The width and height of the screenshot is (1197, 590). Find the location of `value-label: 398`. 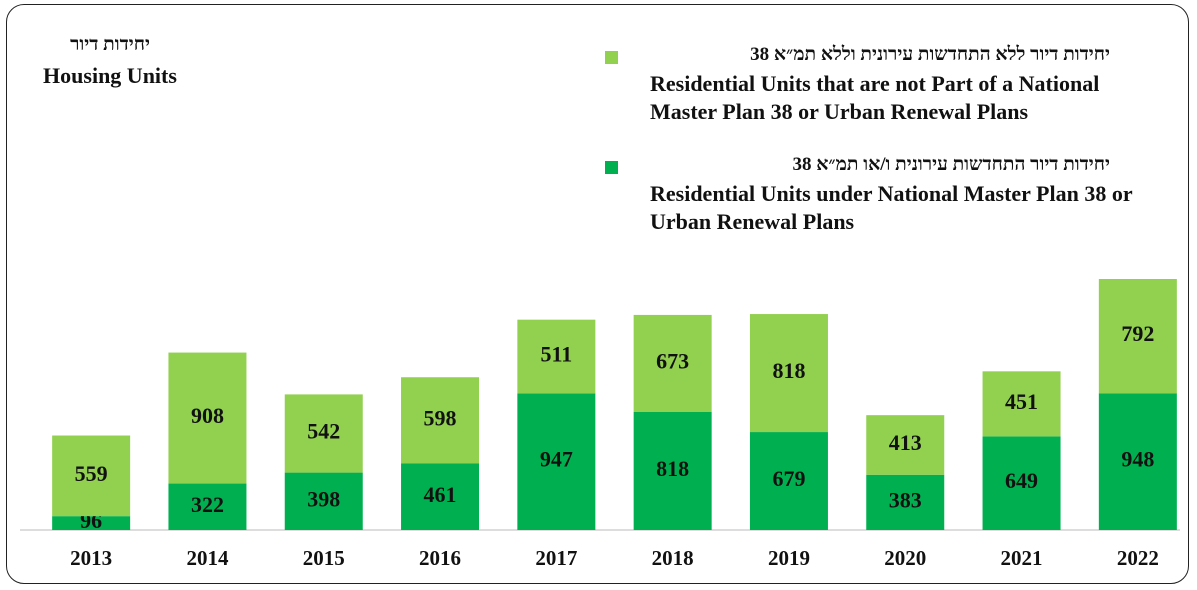

value-label: 398 is located at coordinates (323, 498).